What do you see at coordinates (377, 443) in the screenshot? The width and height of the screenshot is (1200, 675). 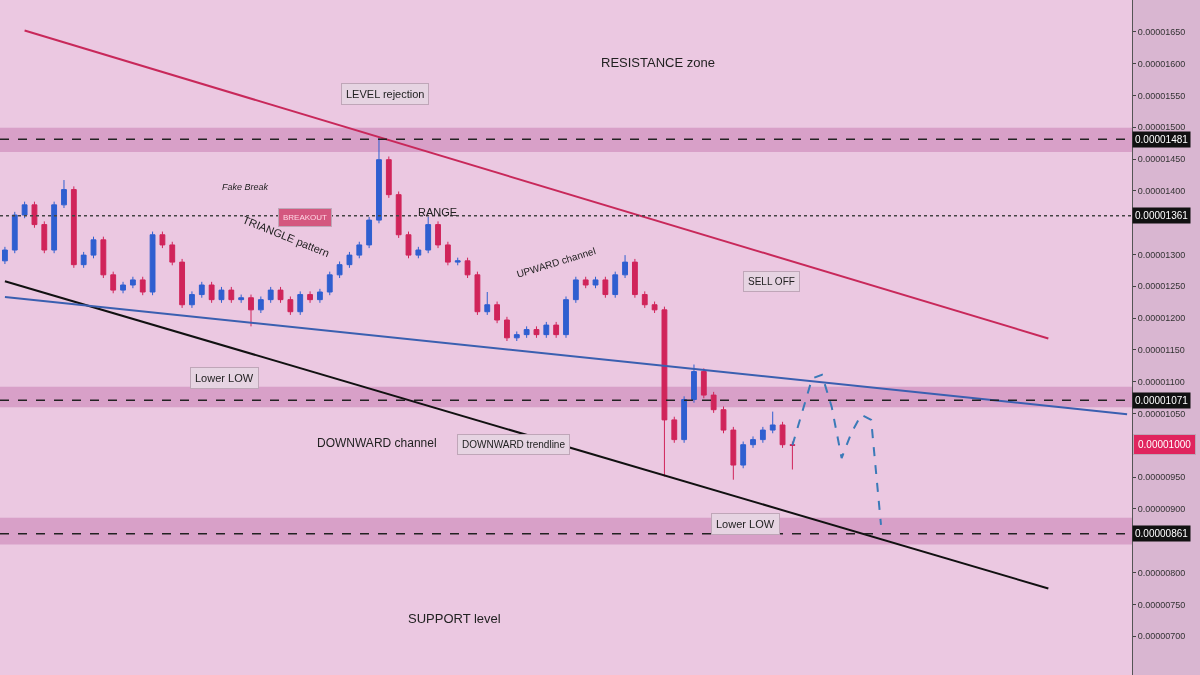 I see `annotation: DOWNWARD channel` at bounding box center [377, 443].